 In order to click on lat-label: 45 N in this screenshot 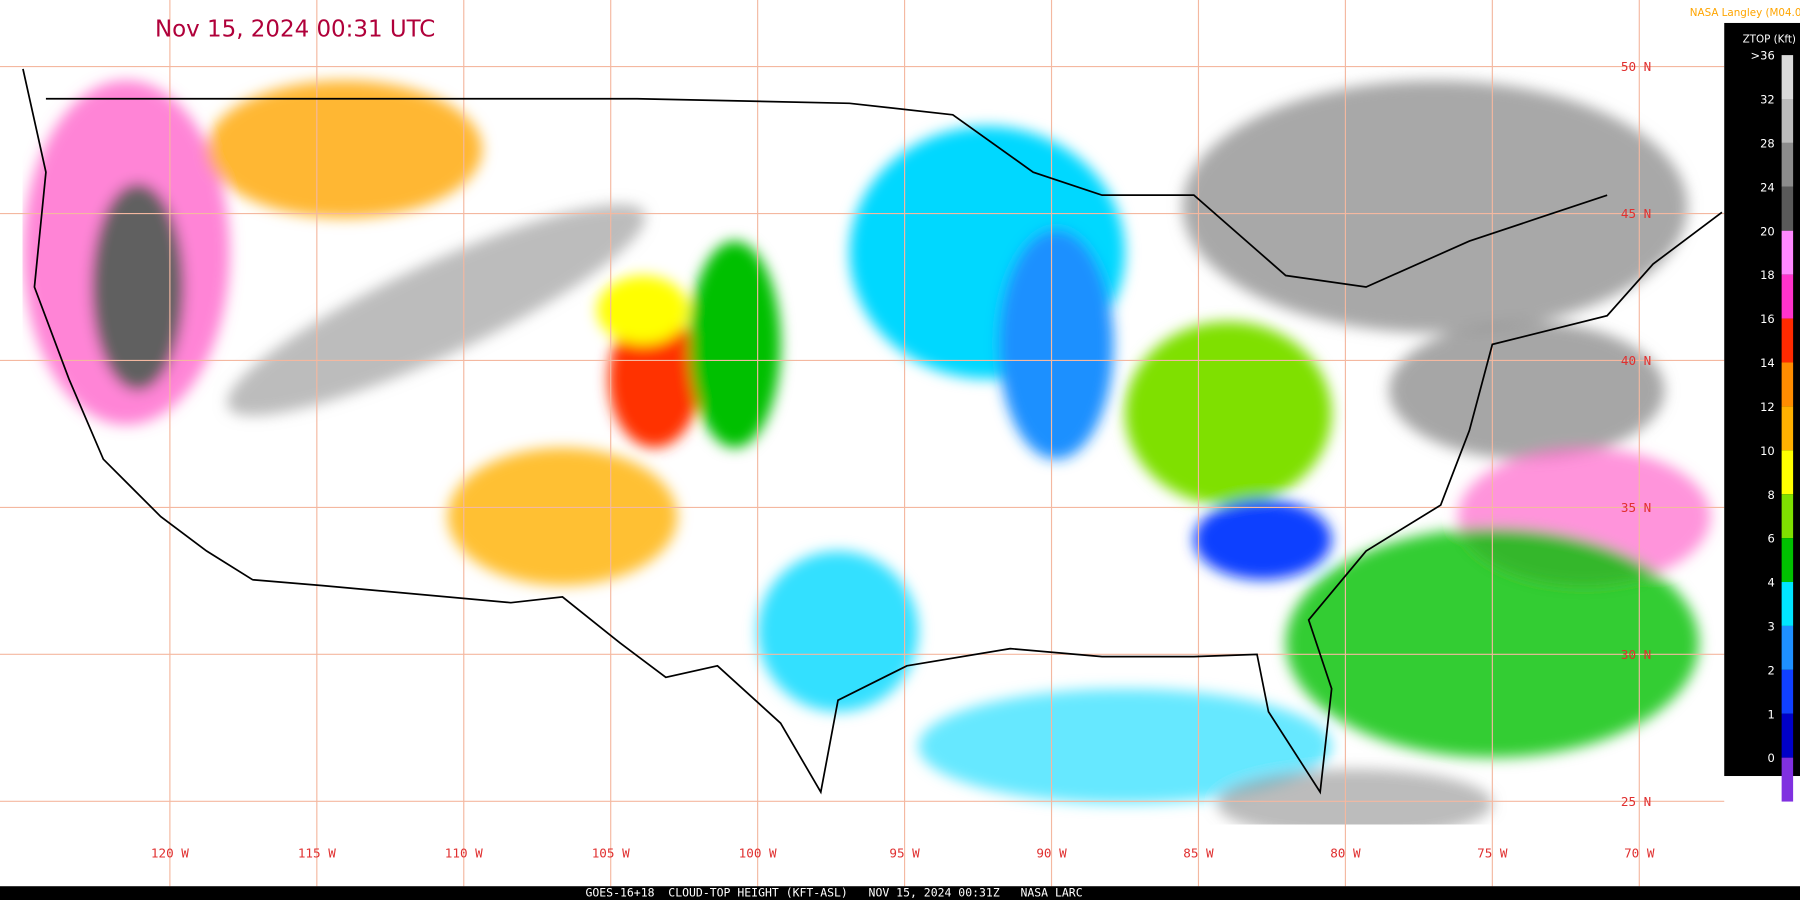, I will do `click(1636, 213)`.